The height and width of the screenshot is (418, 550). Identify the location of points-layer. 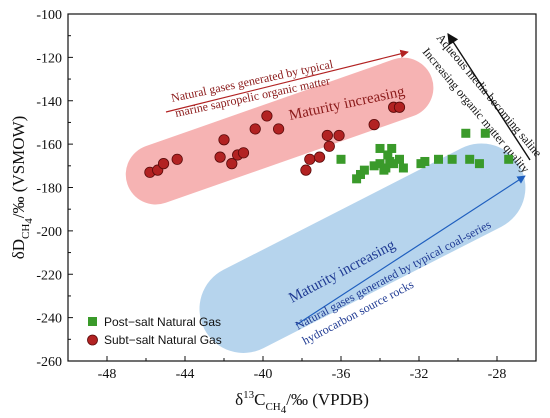
(329, 142).